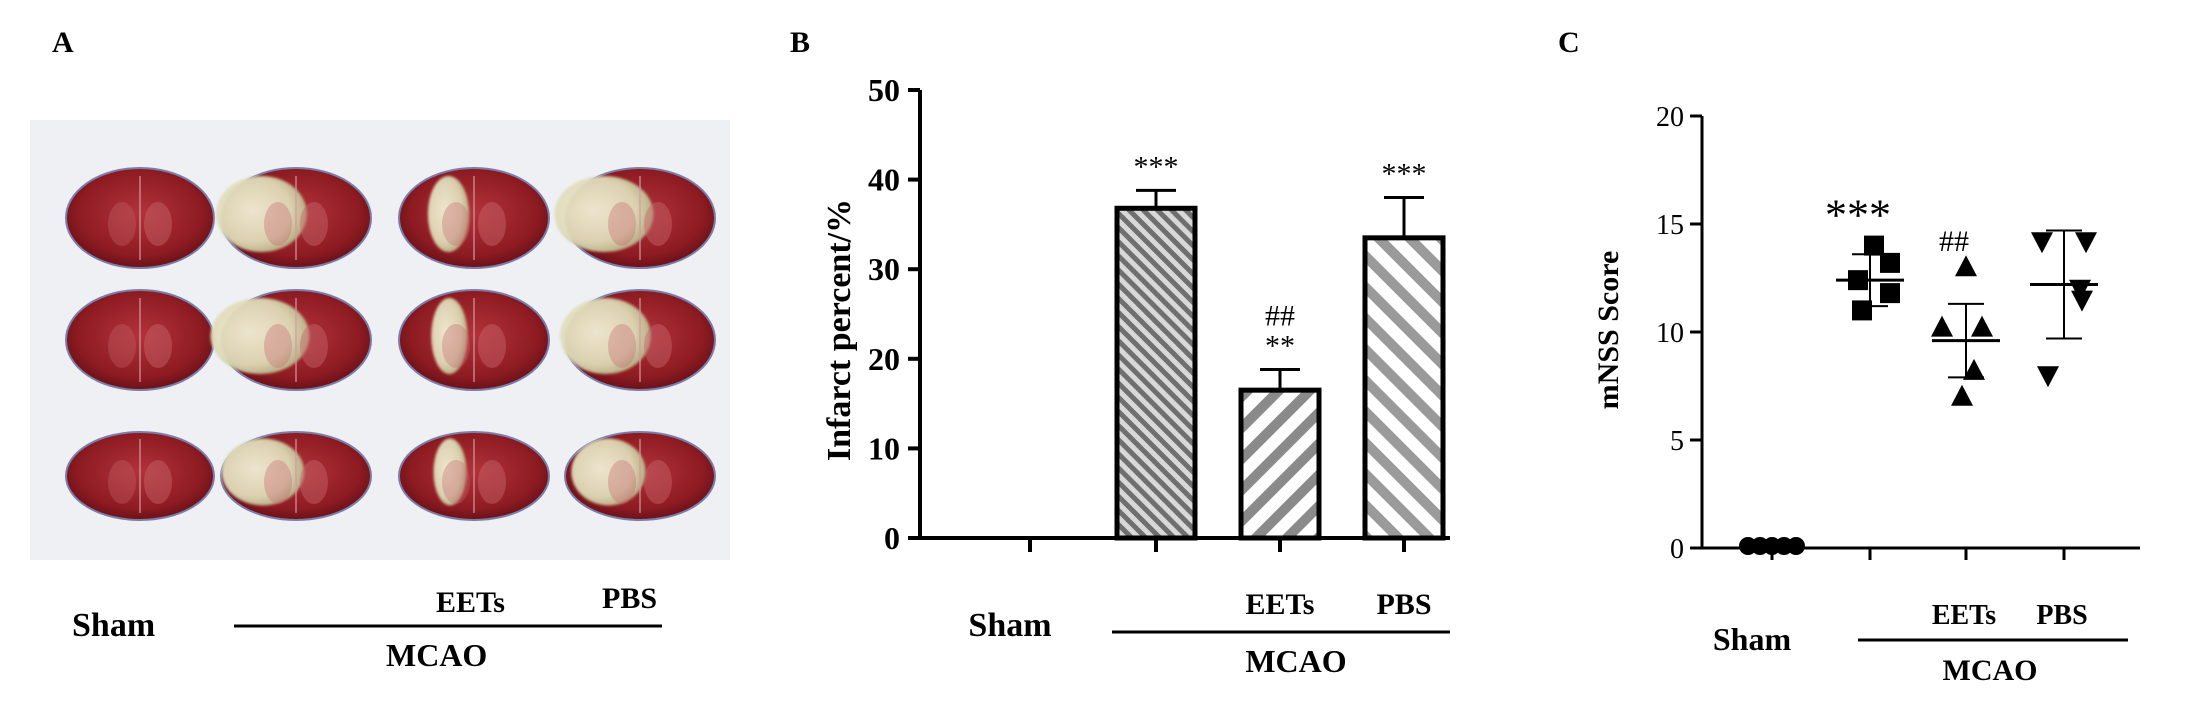 The image size is (2189, 708). What do you see at coordinates (63, 42) in the screenshot?
I see `panel-letter-a: A` at bounding box center [63, 42].